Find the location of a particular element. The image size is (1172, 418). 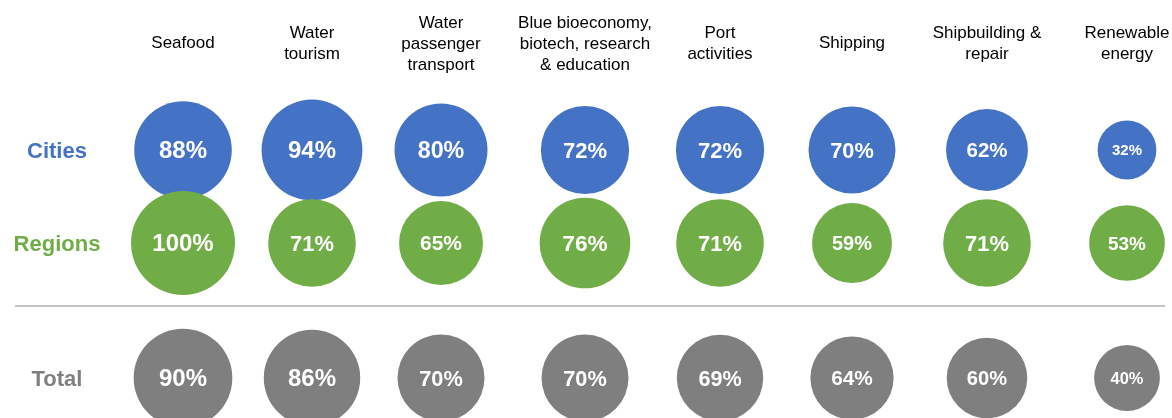

data-label: 64% is located at coordinates (852, 378).